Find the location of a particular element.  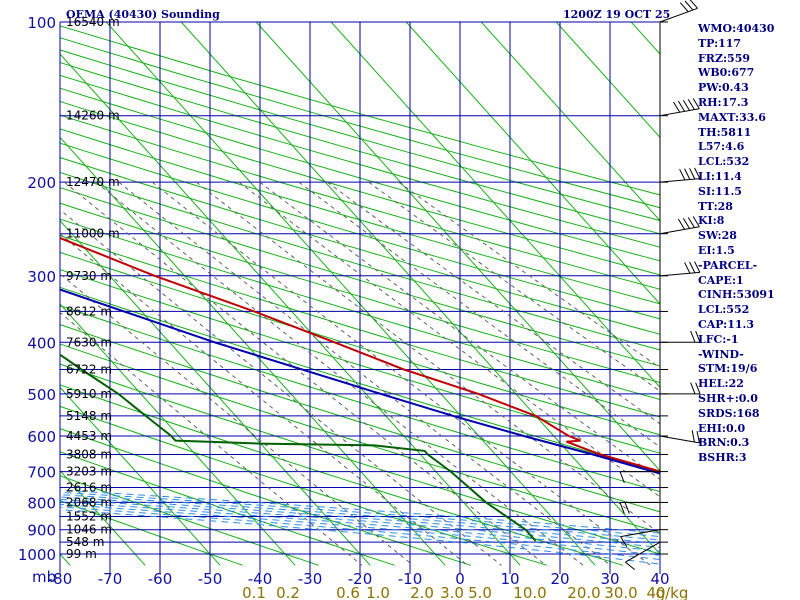

index-line: -PARCEL- is located at coordinates (728, 265).